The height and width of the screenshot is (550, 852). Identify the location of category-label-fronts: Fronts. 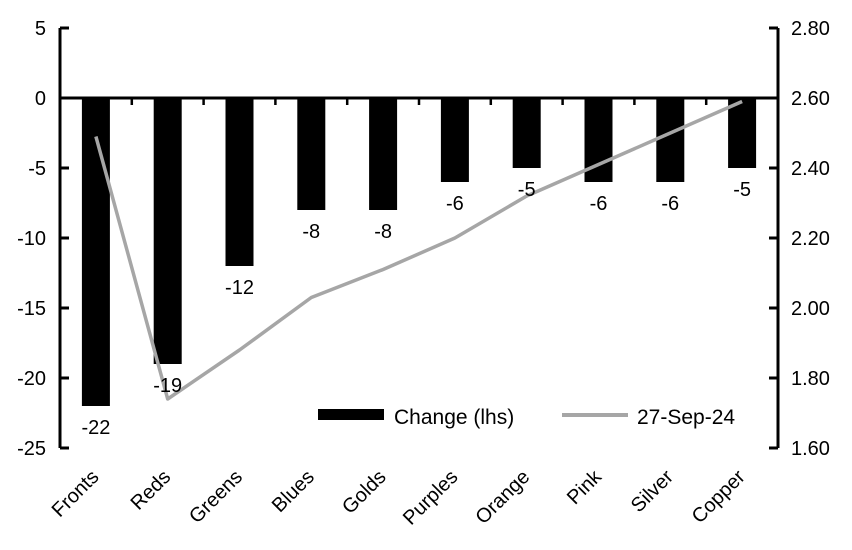
(76, 494).